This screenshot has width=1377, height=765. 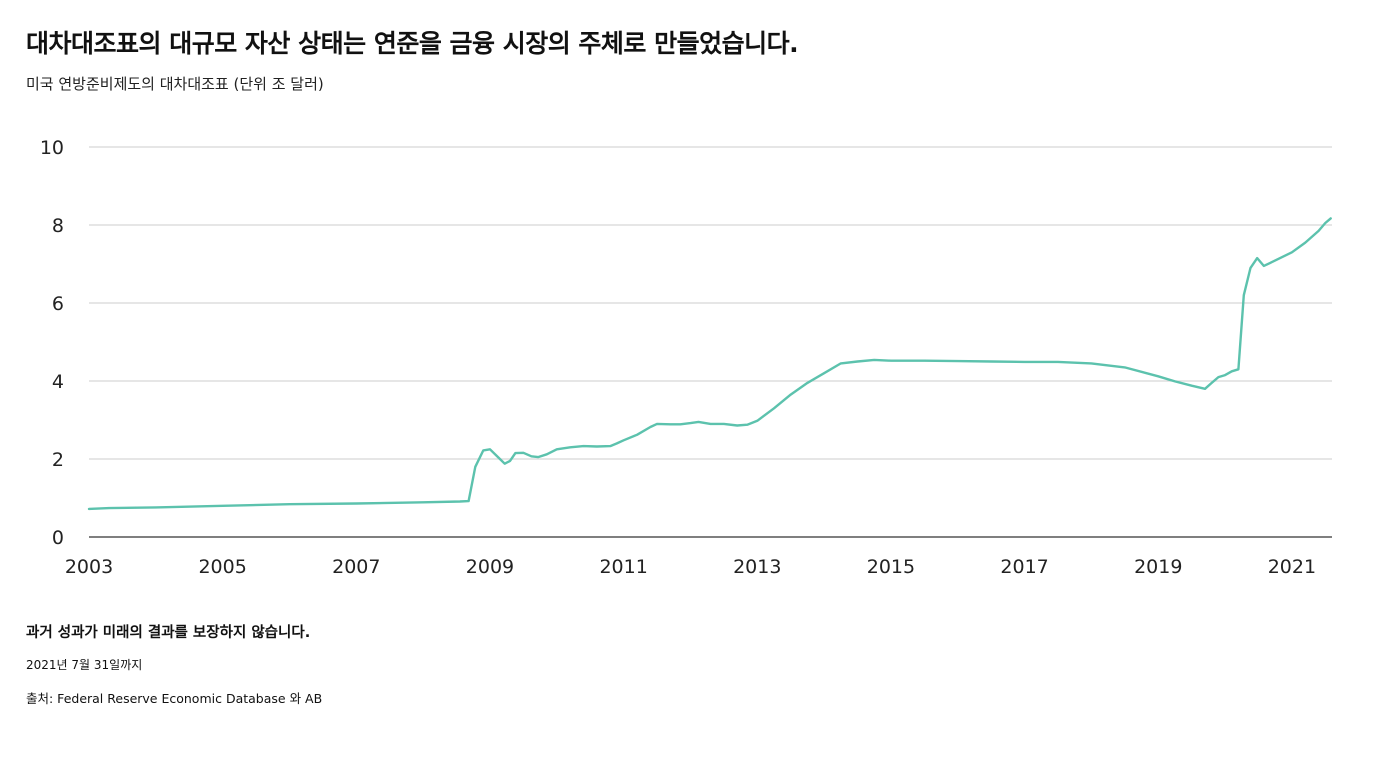 I want to click on x-tick-label: 2003, so click(x=89, y=567).